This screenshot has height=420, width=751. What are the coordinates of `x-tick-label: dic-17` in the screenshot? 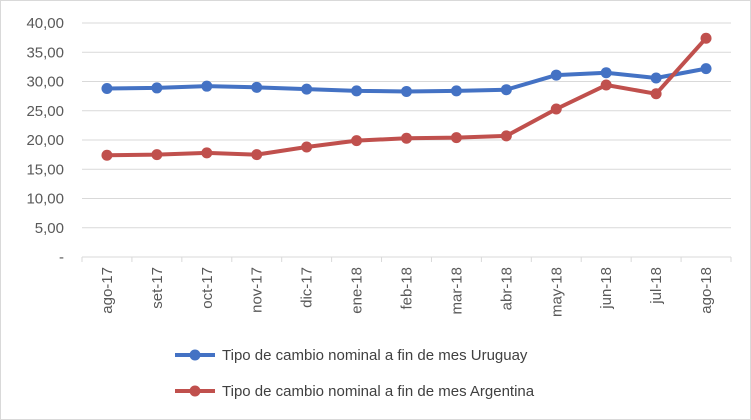 It's located at (307, 287).